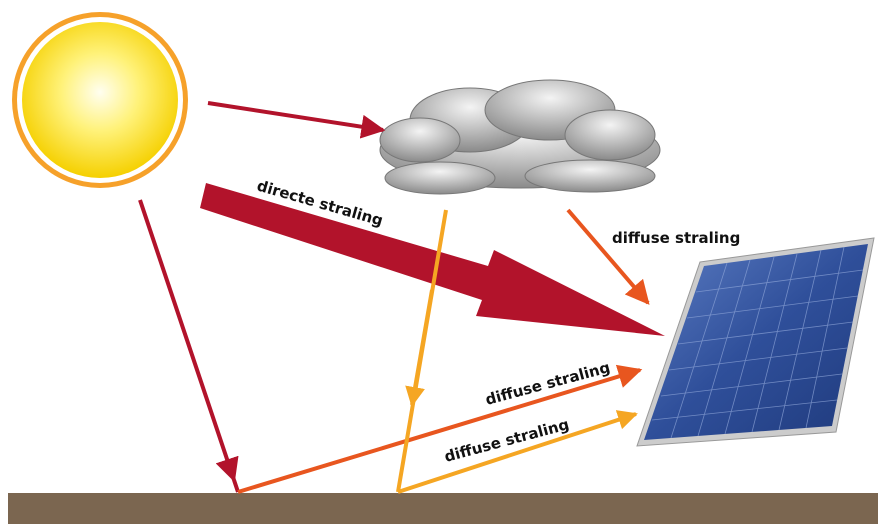 The image size is (878, 524). What do you see at coordinates (520, 137) in the screenshot?
I see `cloud` at bounding box center [520, 137].